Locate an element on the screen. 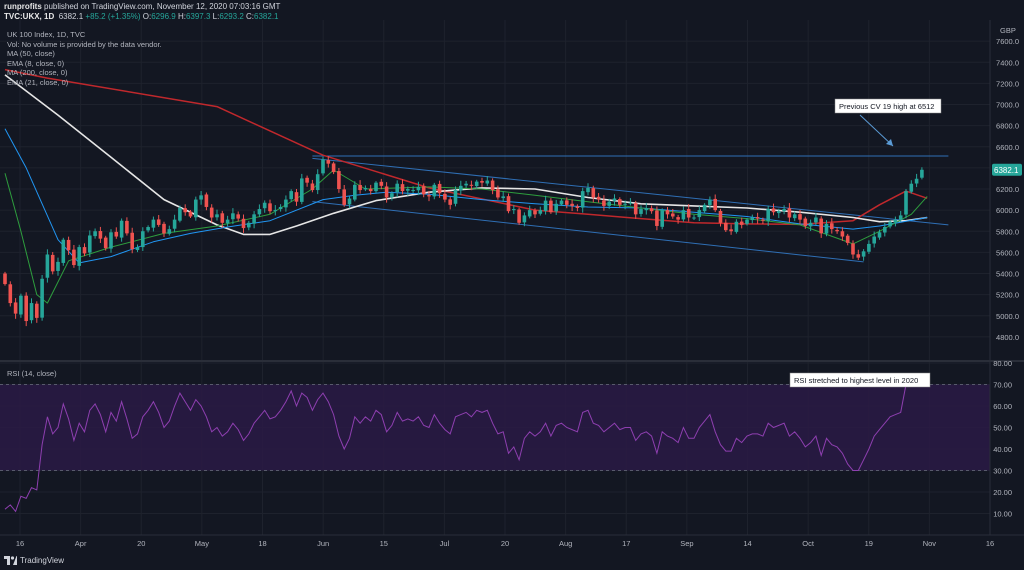 The width and height of the screenshot is (1024, 570). legend-title: UK 100 Index, 1D, TVC is located at coordinates (46, 34).